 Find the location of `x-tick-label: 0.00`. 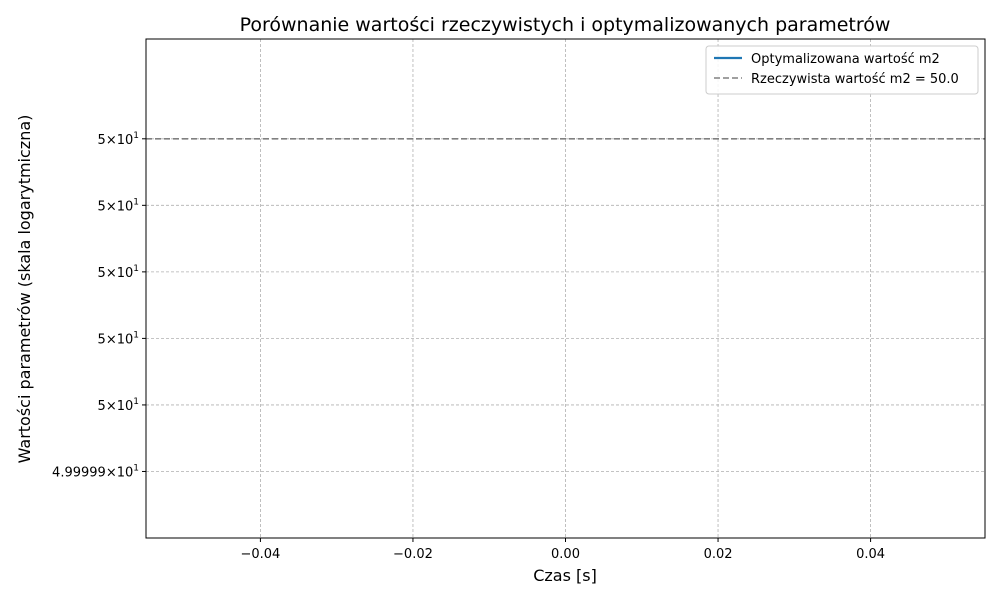

x-tick-label: 0.00 is located at coordinates (565, 554).